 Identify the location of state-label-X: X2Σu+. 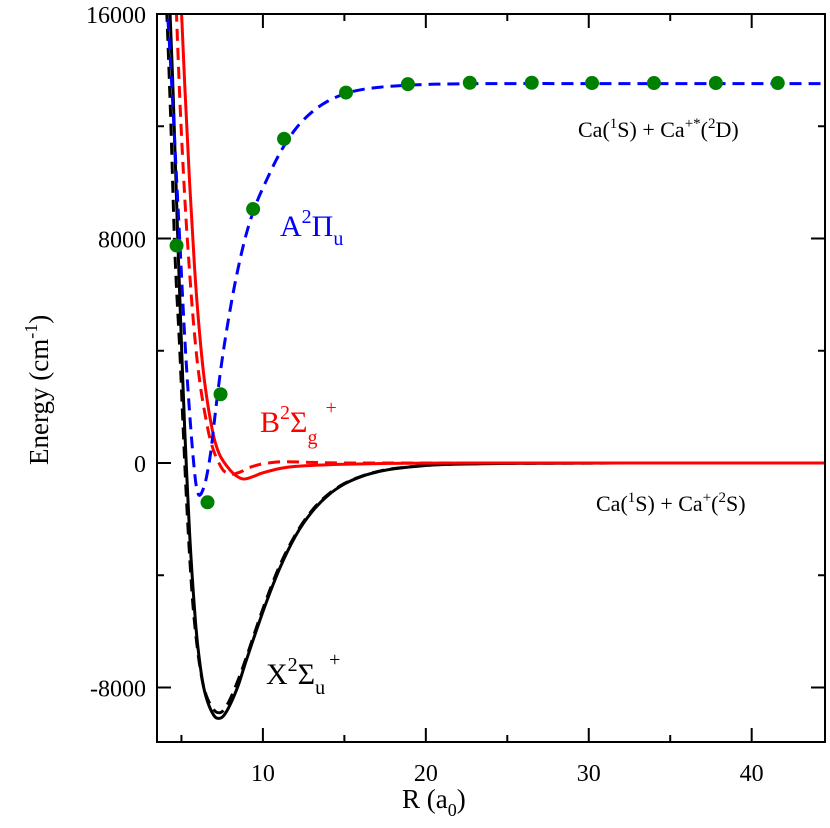
(303, 674).